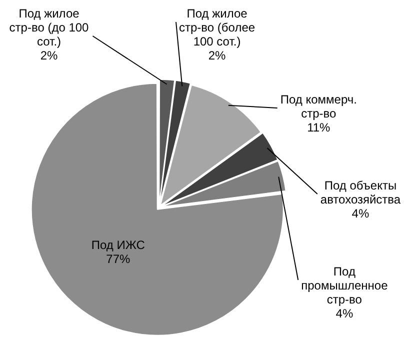  What do you see at coordinates (217, 27) in the screenshot?
I see `slice-label: Под жилое стр-во (более 100 сот.)` at bounding box center [217, 27].